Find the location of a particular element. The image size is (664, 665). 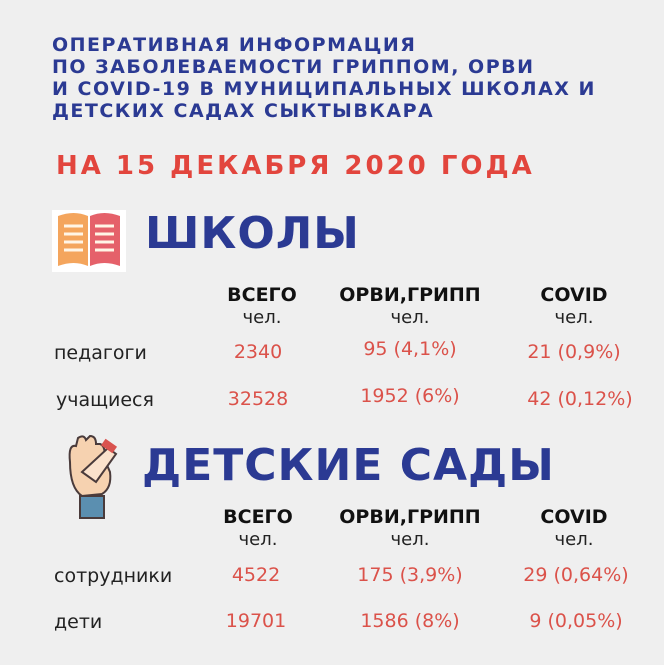

kindergartens-heading: ДЕТСКИЕ САДЫ is located at coordinates (348, 465).